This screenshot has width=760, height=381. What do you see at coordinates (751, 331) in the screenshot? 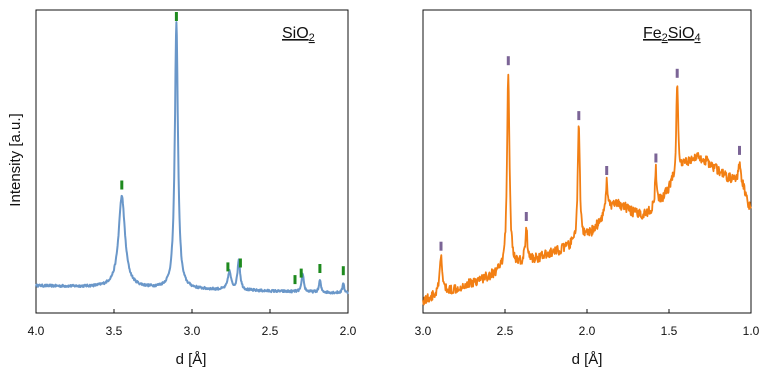
I see `fe2sio4-x-tick-label: 1.0` at bounding box center [751, 331].